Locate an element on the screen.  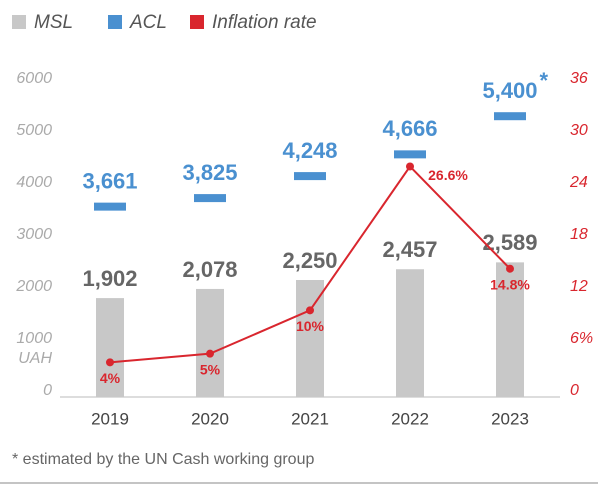
y-tick-label: 2000 is located at coordinates (33, 286).